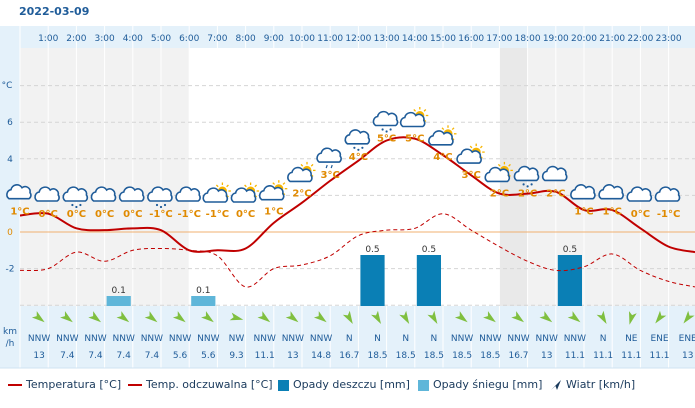  What do you see at coordinates (203, 301) in the screenshot?
I see `snow-bar` at bounding box center [203, 301].